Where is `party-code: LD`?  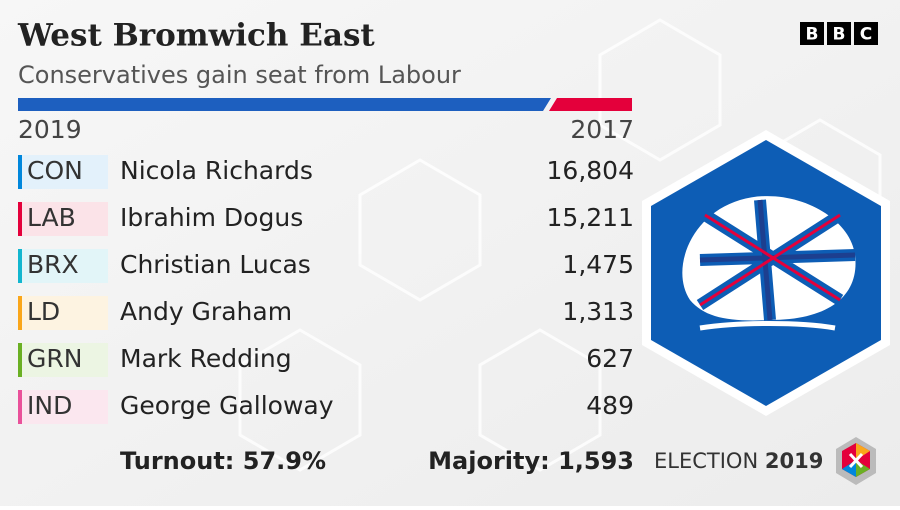 party-code: LD is located at coordinates (43, 311).